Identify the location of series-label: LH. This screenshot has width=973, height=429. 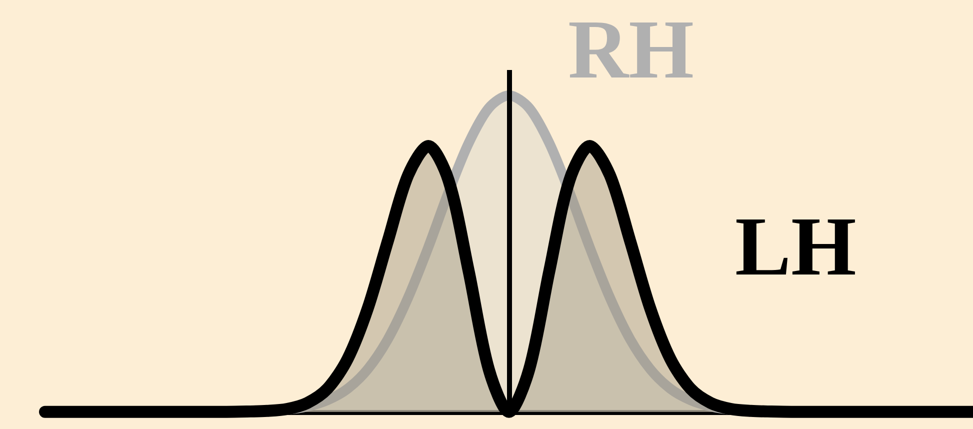
(795, 247).